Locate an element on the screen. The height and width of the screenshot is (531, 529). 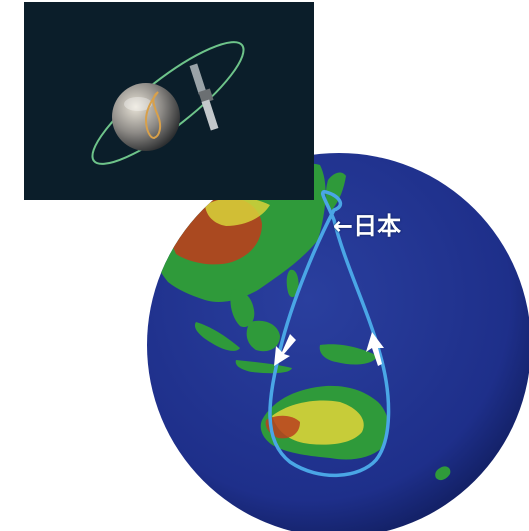
landmass-japan is located at coordinates (335, 191).